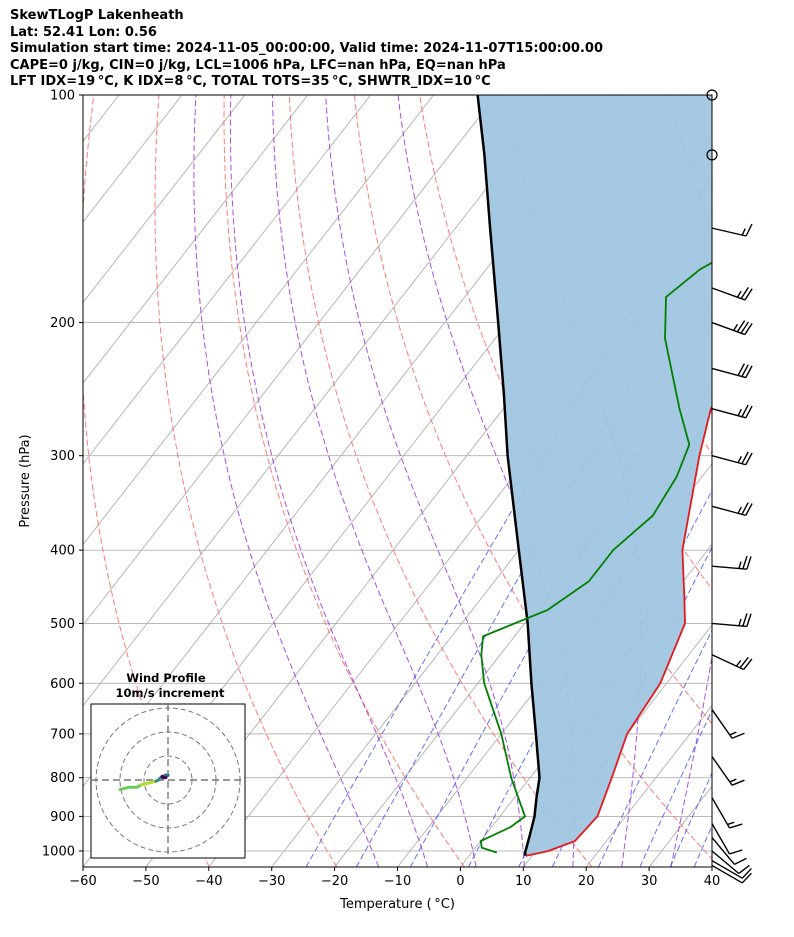 Image resolution: width=794 pixels, height=937 pixels. I want to click on dry-adiabat, so click(769, 481).